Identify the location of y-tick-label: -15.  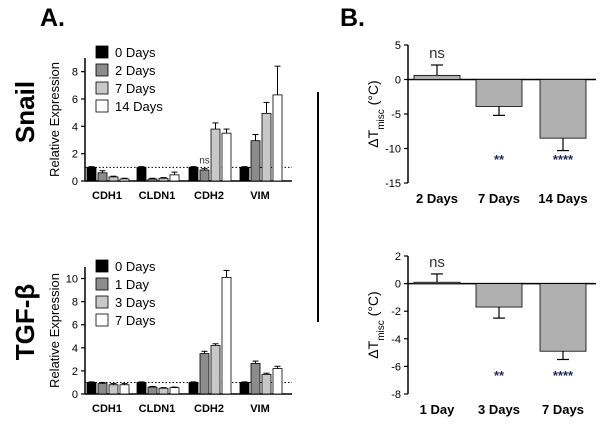
(393, 184).